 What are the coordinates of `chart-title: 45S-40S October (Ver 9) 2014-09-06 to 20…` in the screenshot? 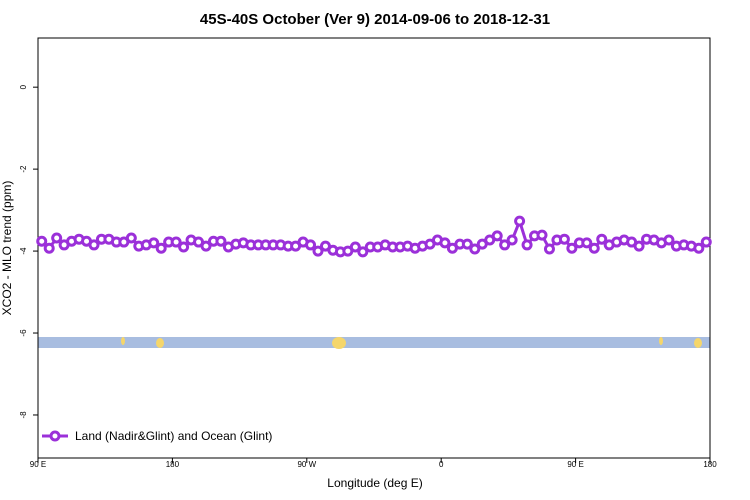 It's located at (375, 19).